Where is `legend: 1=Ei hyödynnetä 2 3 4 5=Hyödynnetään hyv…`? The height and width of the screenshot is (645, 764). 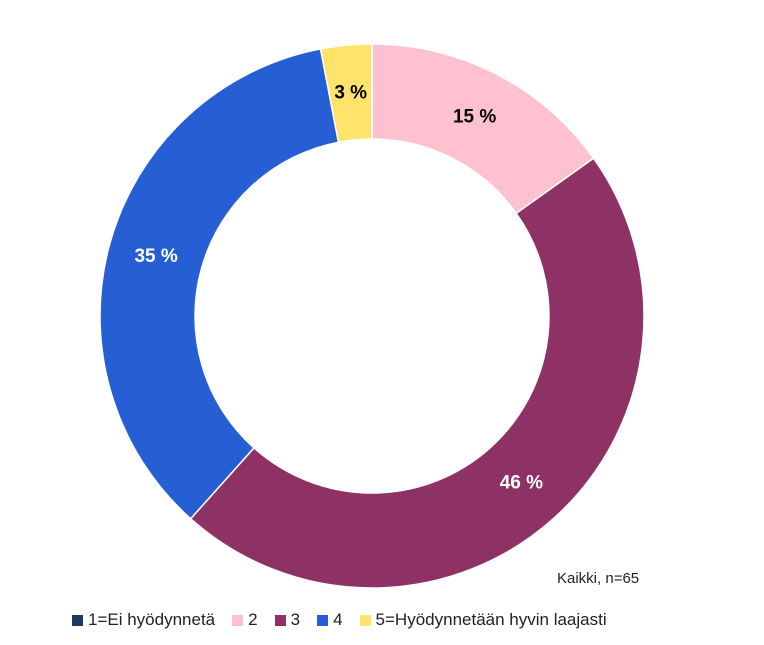 legend: 1=Ei hyödynnetä 2 3 4 5=Hyödynnetään hyv… is located at coordinates (348, 620).